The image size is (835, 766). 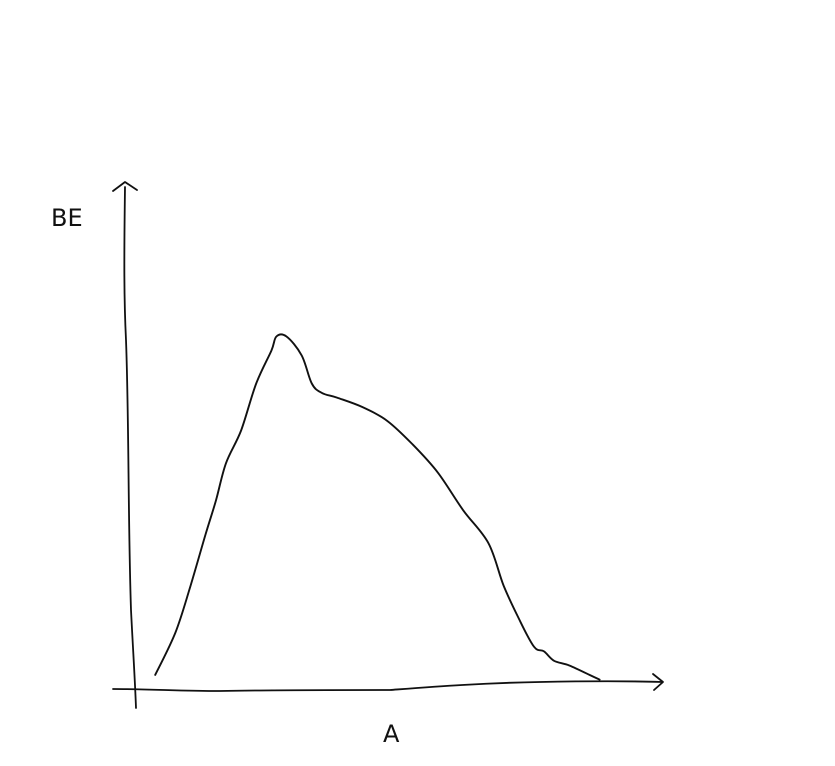 What do you see at coordinates (125, 186) in the screenshot?
I see `y-axis-arrowhead` at bounding box center [125, 186].